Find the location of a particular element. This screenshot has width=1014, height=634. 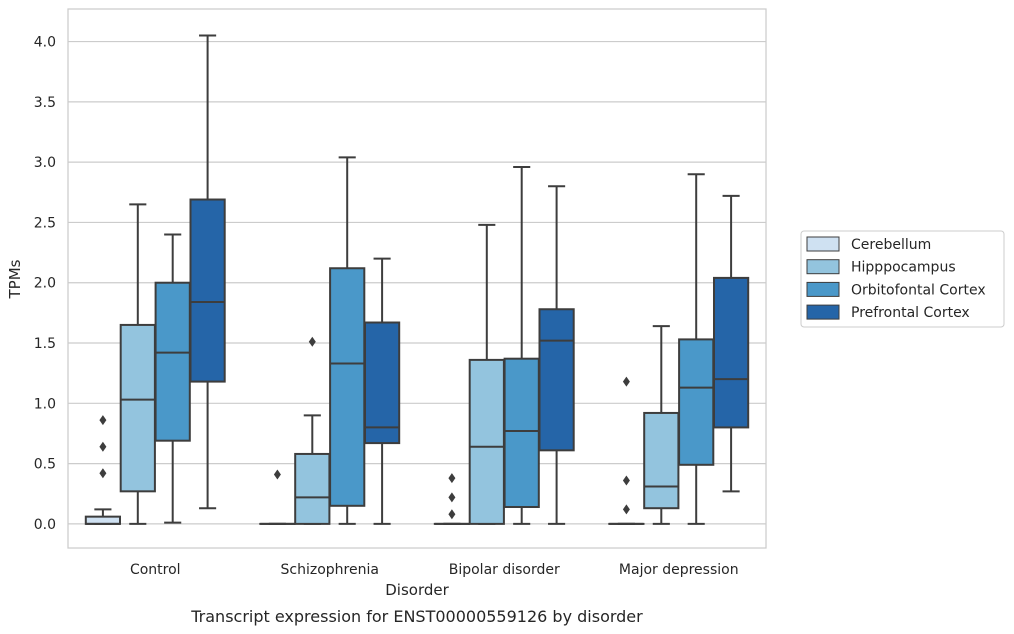

x-tick-label: Control is located at coordinates (155, 570).